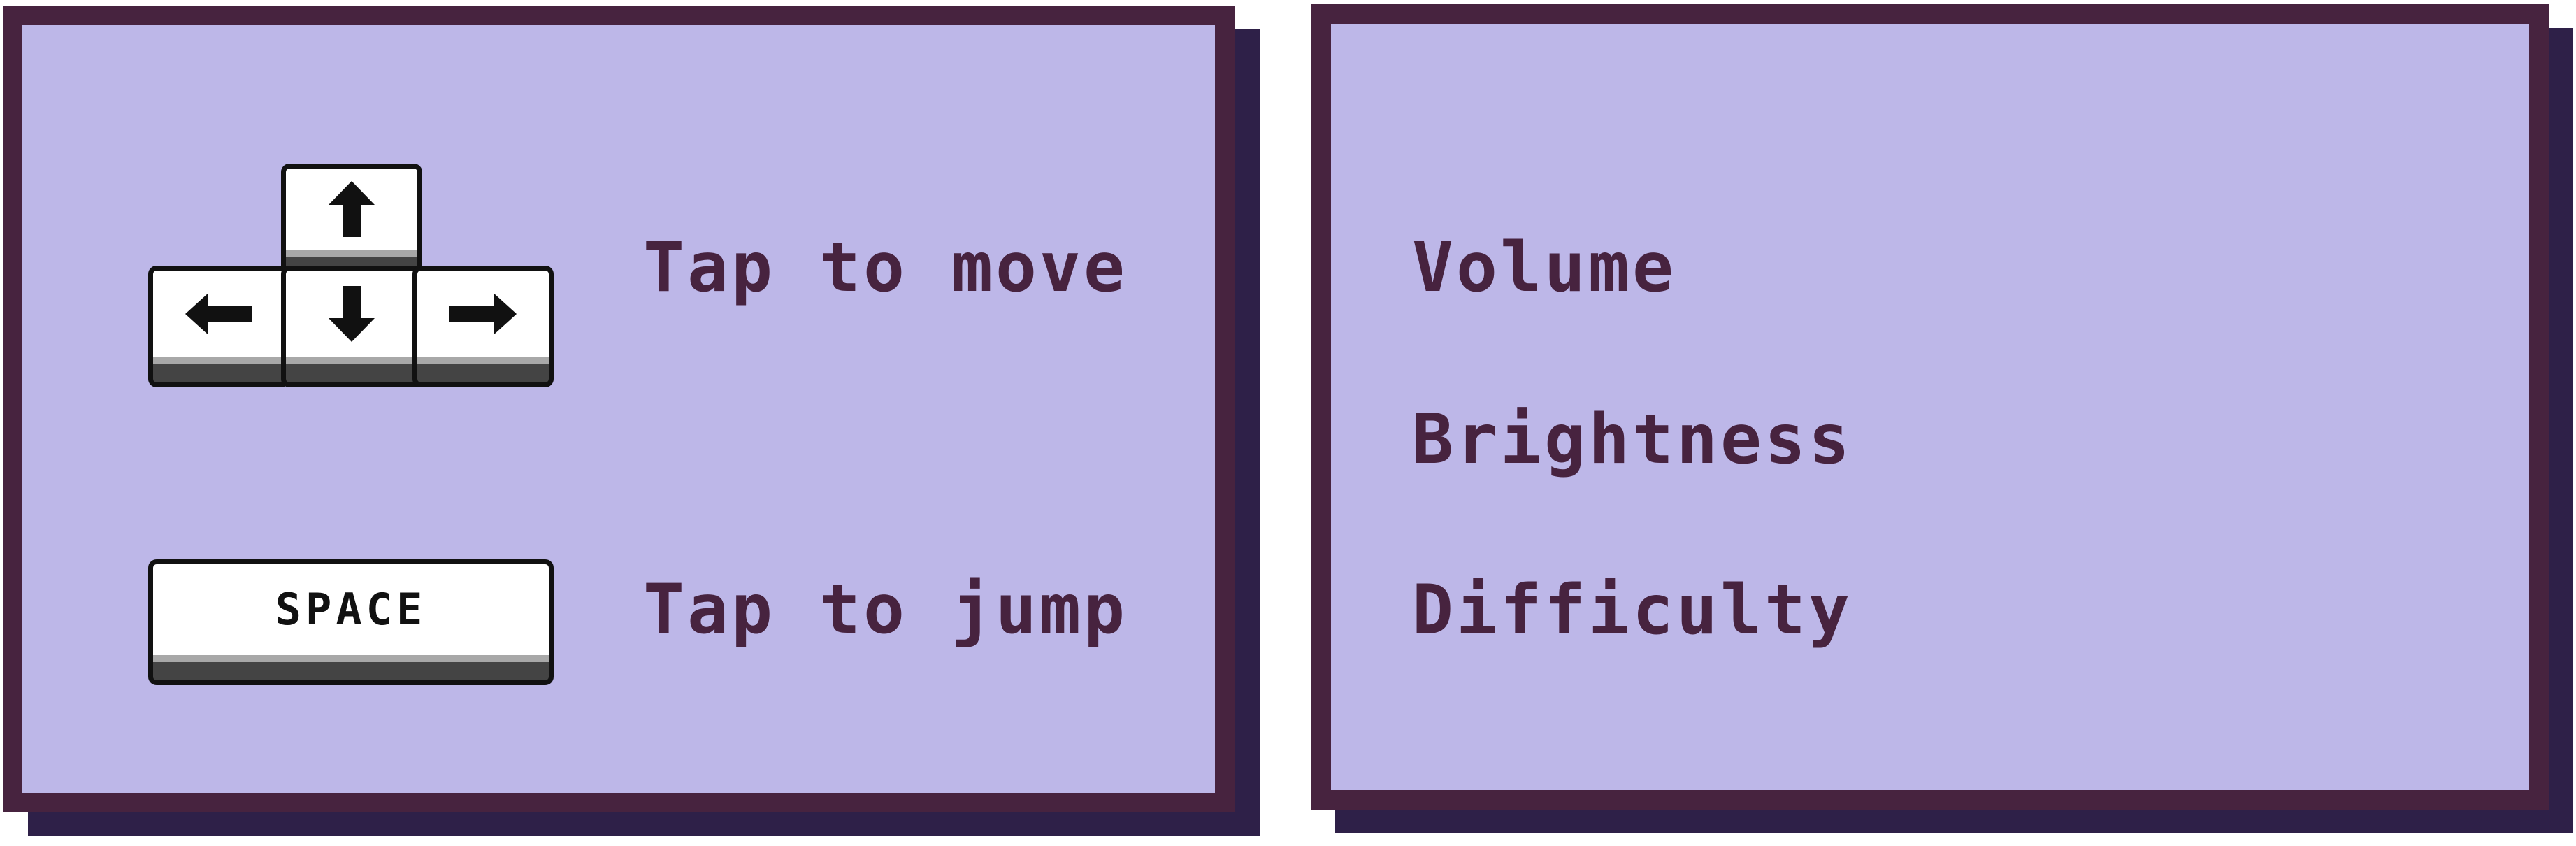  What do you see at coordinates (885, 610) in the screenshot?
I see `jump-instruction: Tap to jump` at bounding box center [885, 610].